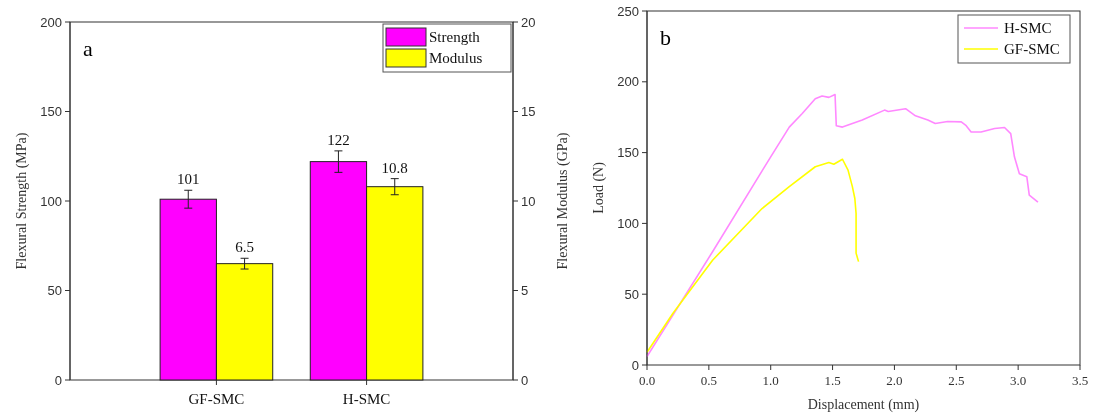  What do you see at coordinates (1028, 28) in the screenshot?
I see `legend-label: H-SMC` at bounding box center [1028, 28].